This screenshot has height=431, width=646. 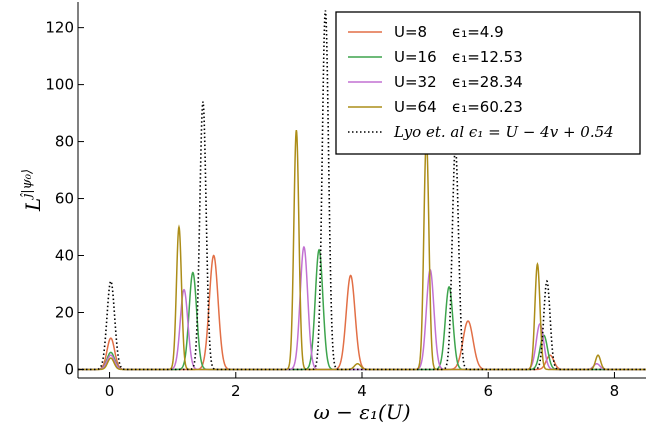 I want to click on legend-epsilon-1: ϵ₁=12.53, so click(x=487, y=57).